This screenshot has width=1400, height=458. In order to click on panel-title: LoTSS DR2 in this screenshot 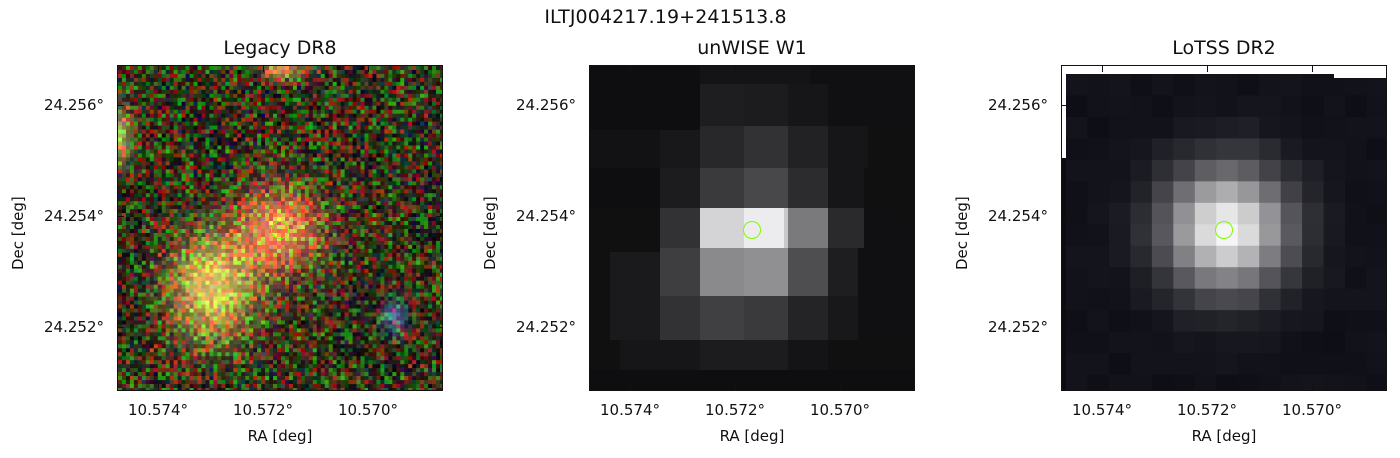, I will do `click(1224, 48)`.